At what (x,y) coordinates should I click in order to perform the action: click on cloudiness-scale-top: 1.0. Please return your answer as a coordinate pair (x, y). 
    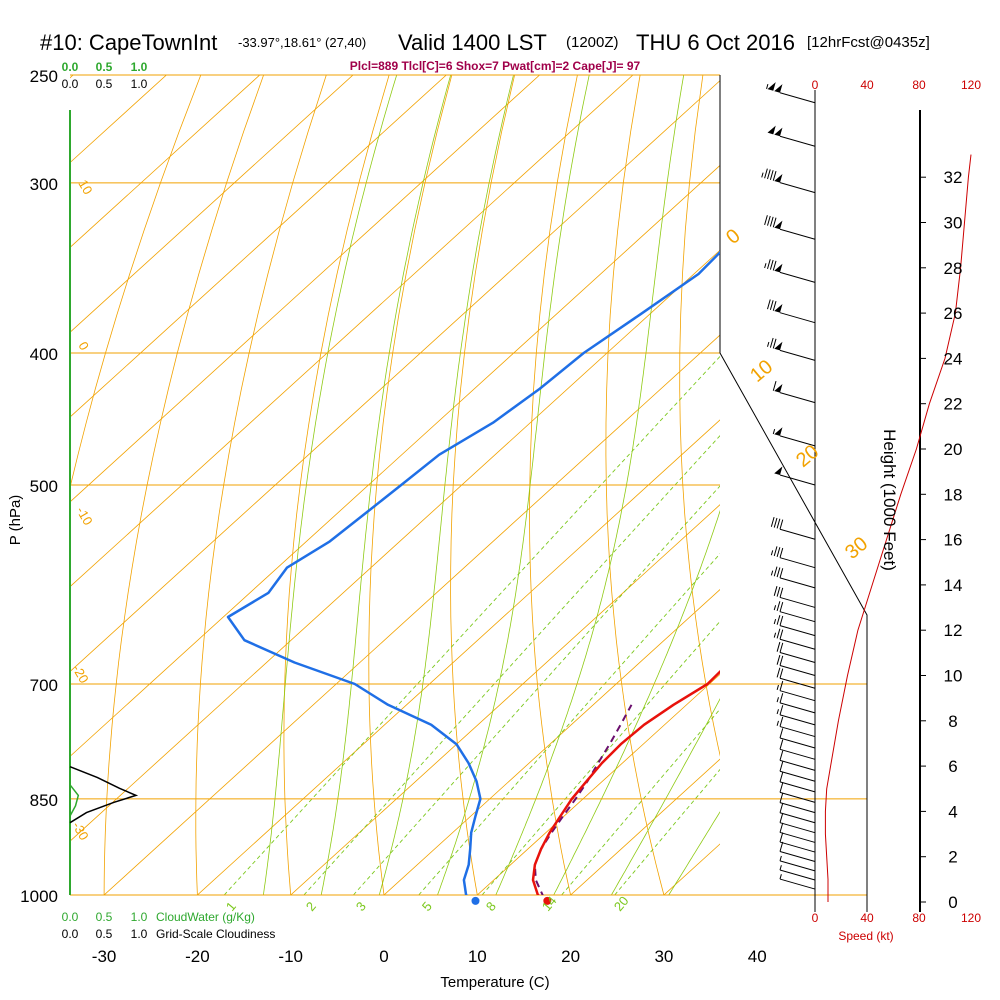
    Looking at the image, I should click on (139, 84).